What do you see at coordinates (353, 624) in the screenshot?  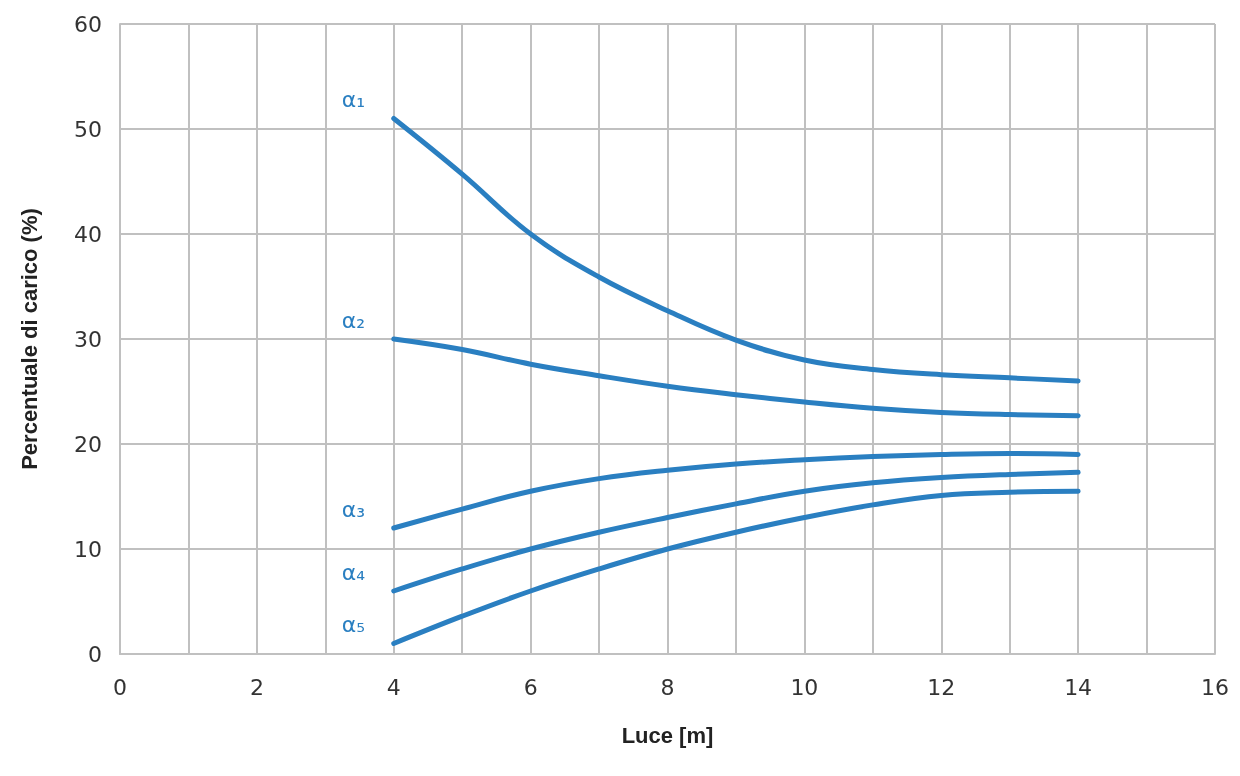 I see `series-label: α₅` at bounding box center [353, 624].